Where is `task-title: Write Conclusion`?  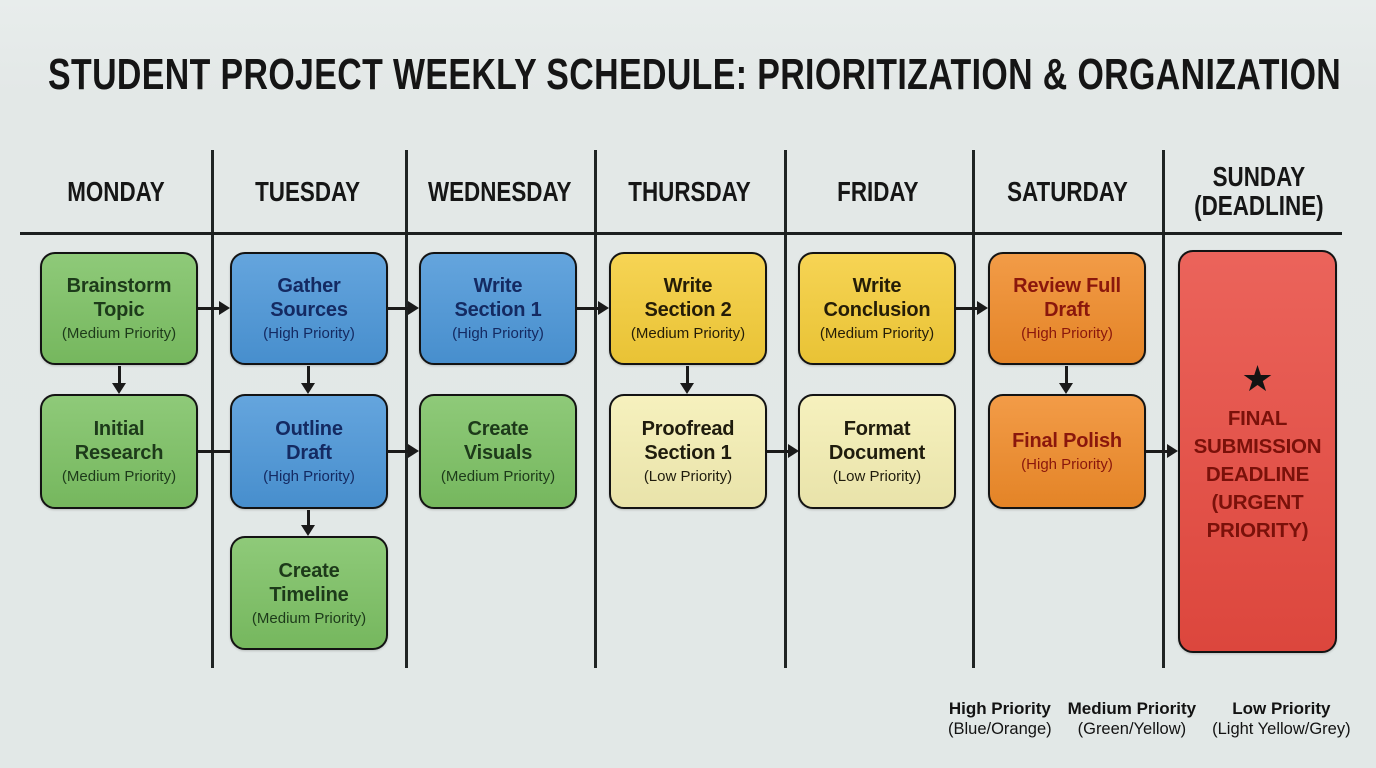
task-title: Write Conclusion is located at coordinates (877, 298).